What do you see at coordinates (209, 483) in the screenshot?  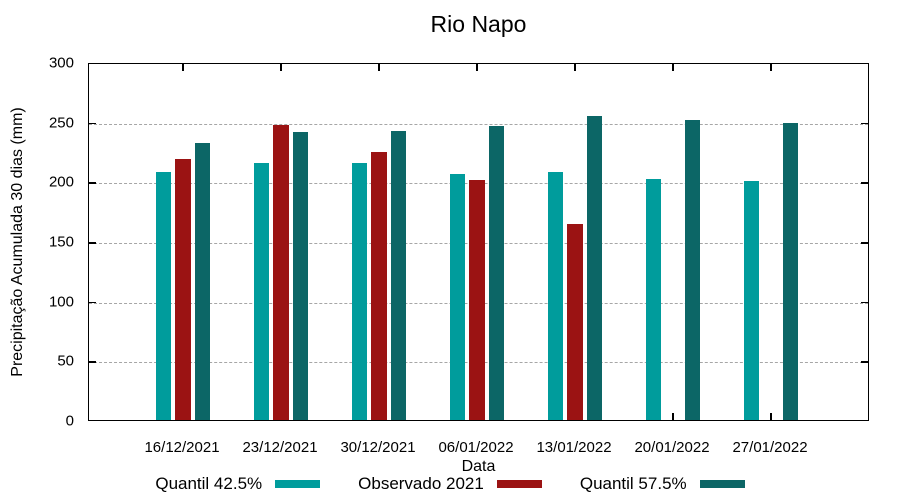 I see `legend-label: Quantil 42.5%` at bounding box center [209, 483].